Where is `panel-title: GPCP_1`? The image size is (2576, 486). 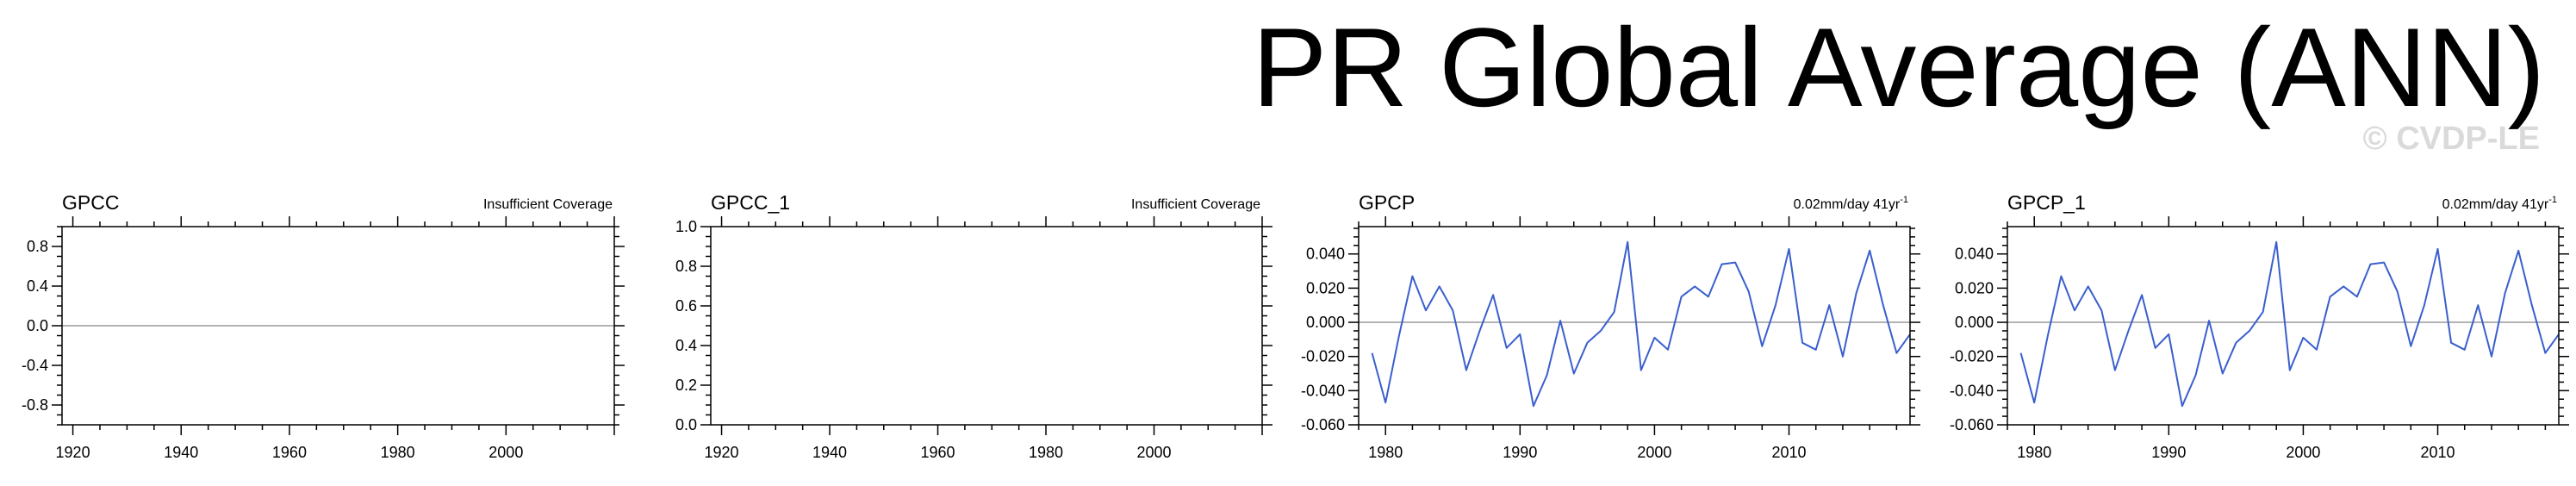
panel-title: GPCP_1 is located at coordinates (2047, 202).